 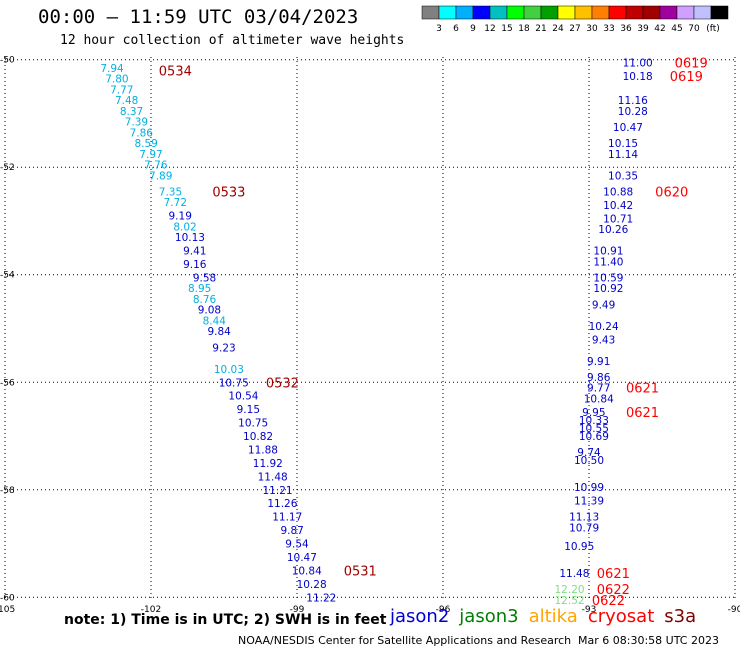 What do you see at coordinates (473, 29) in the screenshot?
I see `legend-tick-label: 9` at bounding box center [473, 29].